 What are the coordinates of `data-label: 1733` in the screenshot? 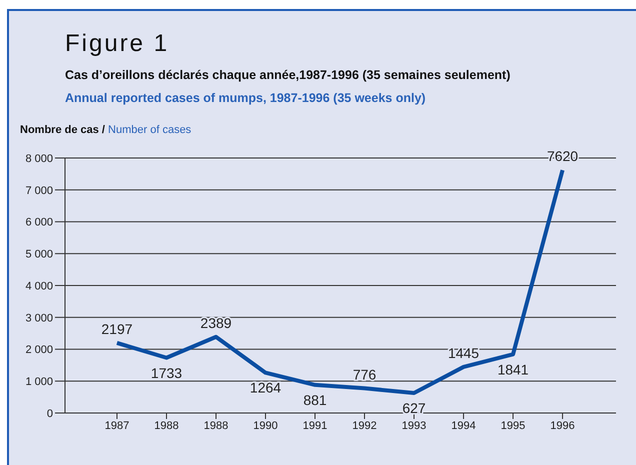 It's located at (166, 372).